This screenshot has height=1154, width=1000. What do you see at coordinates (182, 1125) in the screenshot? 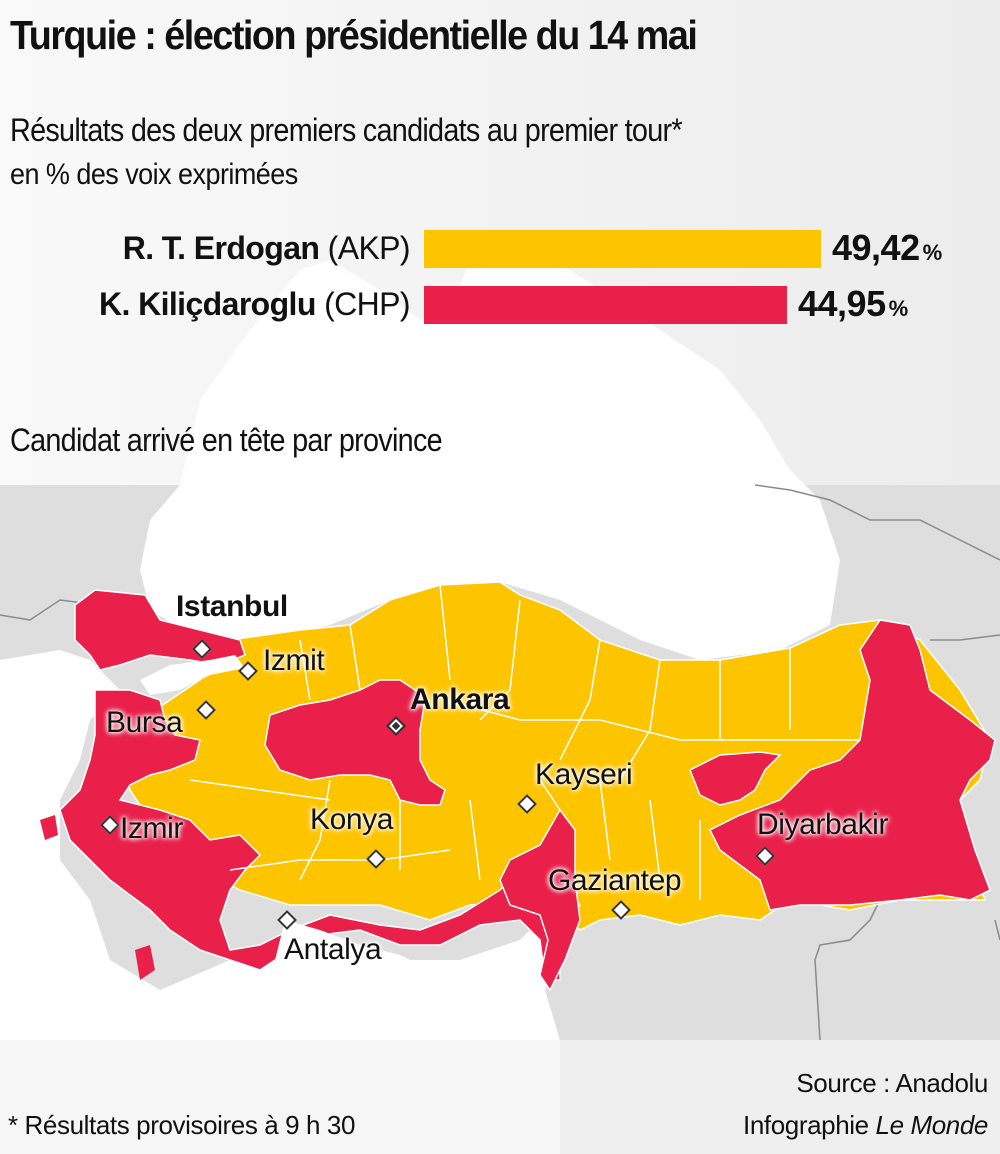
I see `footnote: * Résultats provisoires à 9 h 30` at bounding box center [182, 1125].